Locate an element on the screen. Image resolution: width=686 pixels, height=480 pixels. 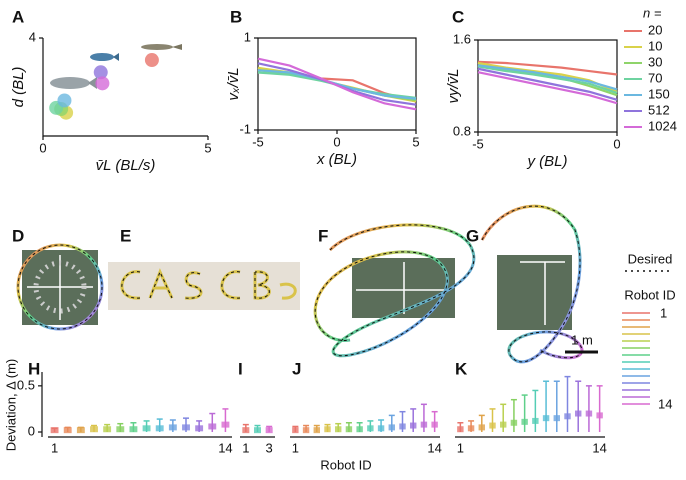
panel-label: A is located at coordinates (18, 16).